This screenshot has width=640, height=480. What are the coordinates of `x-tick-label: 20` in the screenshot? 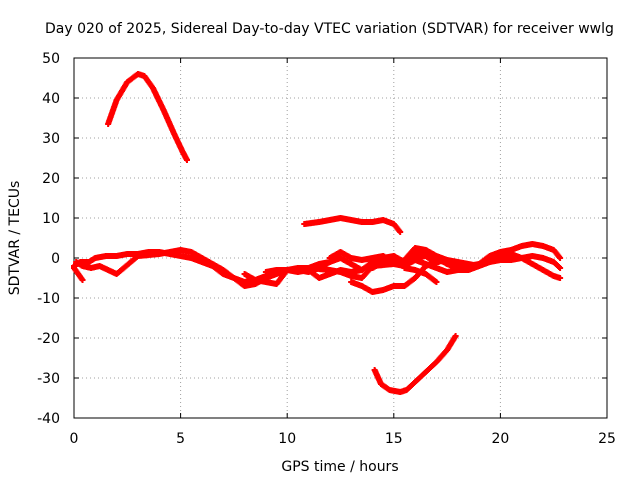 It's located at (500, 439).